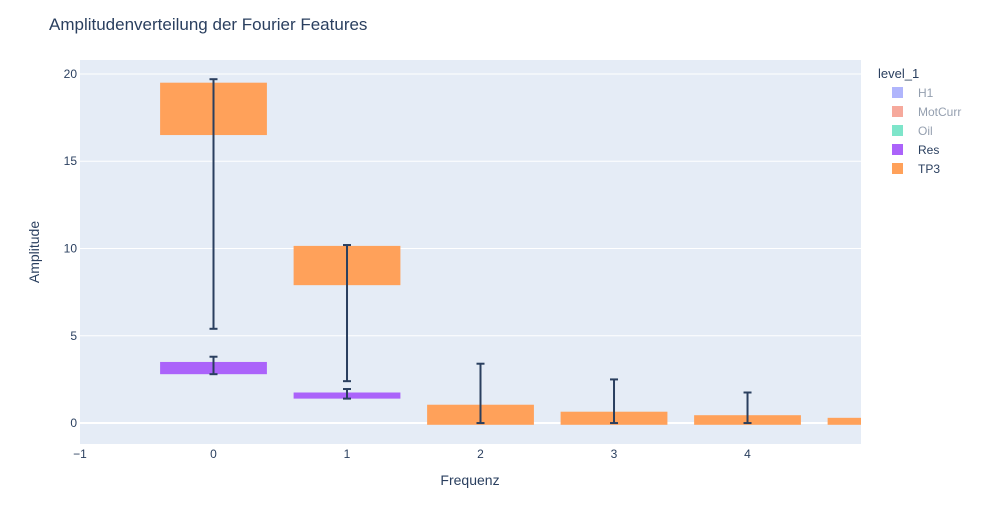  Describe the element at coordinates (912, 131) in the screenshot. I see `legend-item-oil: Oil` at that location.